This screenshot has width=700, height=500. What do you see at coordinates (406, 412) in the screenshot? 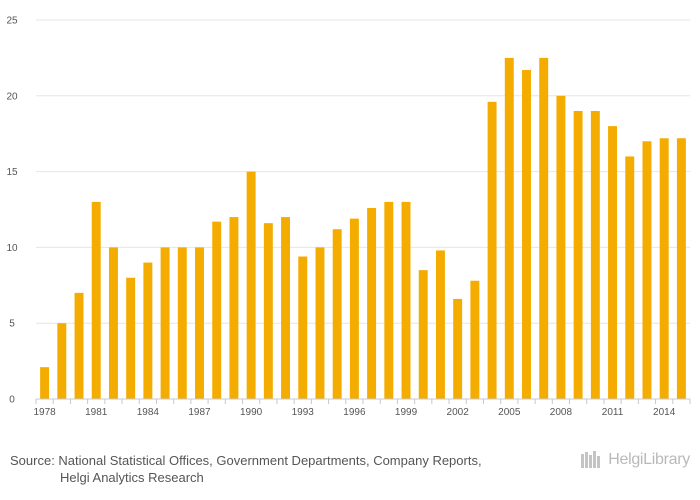
I see `x-tick-label: 1999` at bounding box center [406, 412].